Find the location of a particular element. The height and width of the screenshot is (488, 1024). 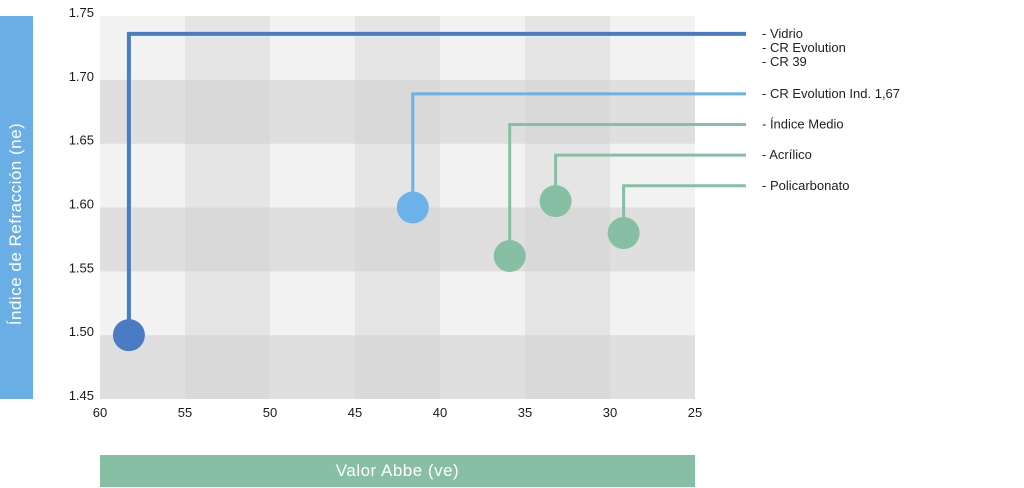

legend-label: - CR Evolution Ind. 1,67 is located at coordinates (831, 93).